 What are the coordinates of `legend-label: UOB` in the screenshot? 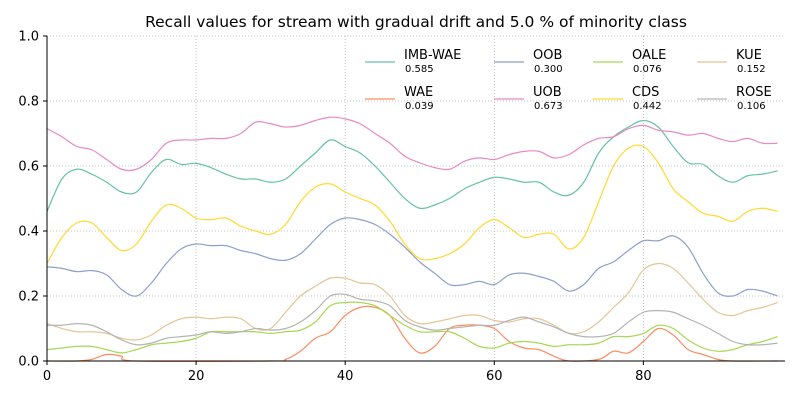 It's located at (547, 92).